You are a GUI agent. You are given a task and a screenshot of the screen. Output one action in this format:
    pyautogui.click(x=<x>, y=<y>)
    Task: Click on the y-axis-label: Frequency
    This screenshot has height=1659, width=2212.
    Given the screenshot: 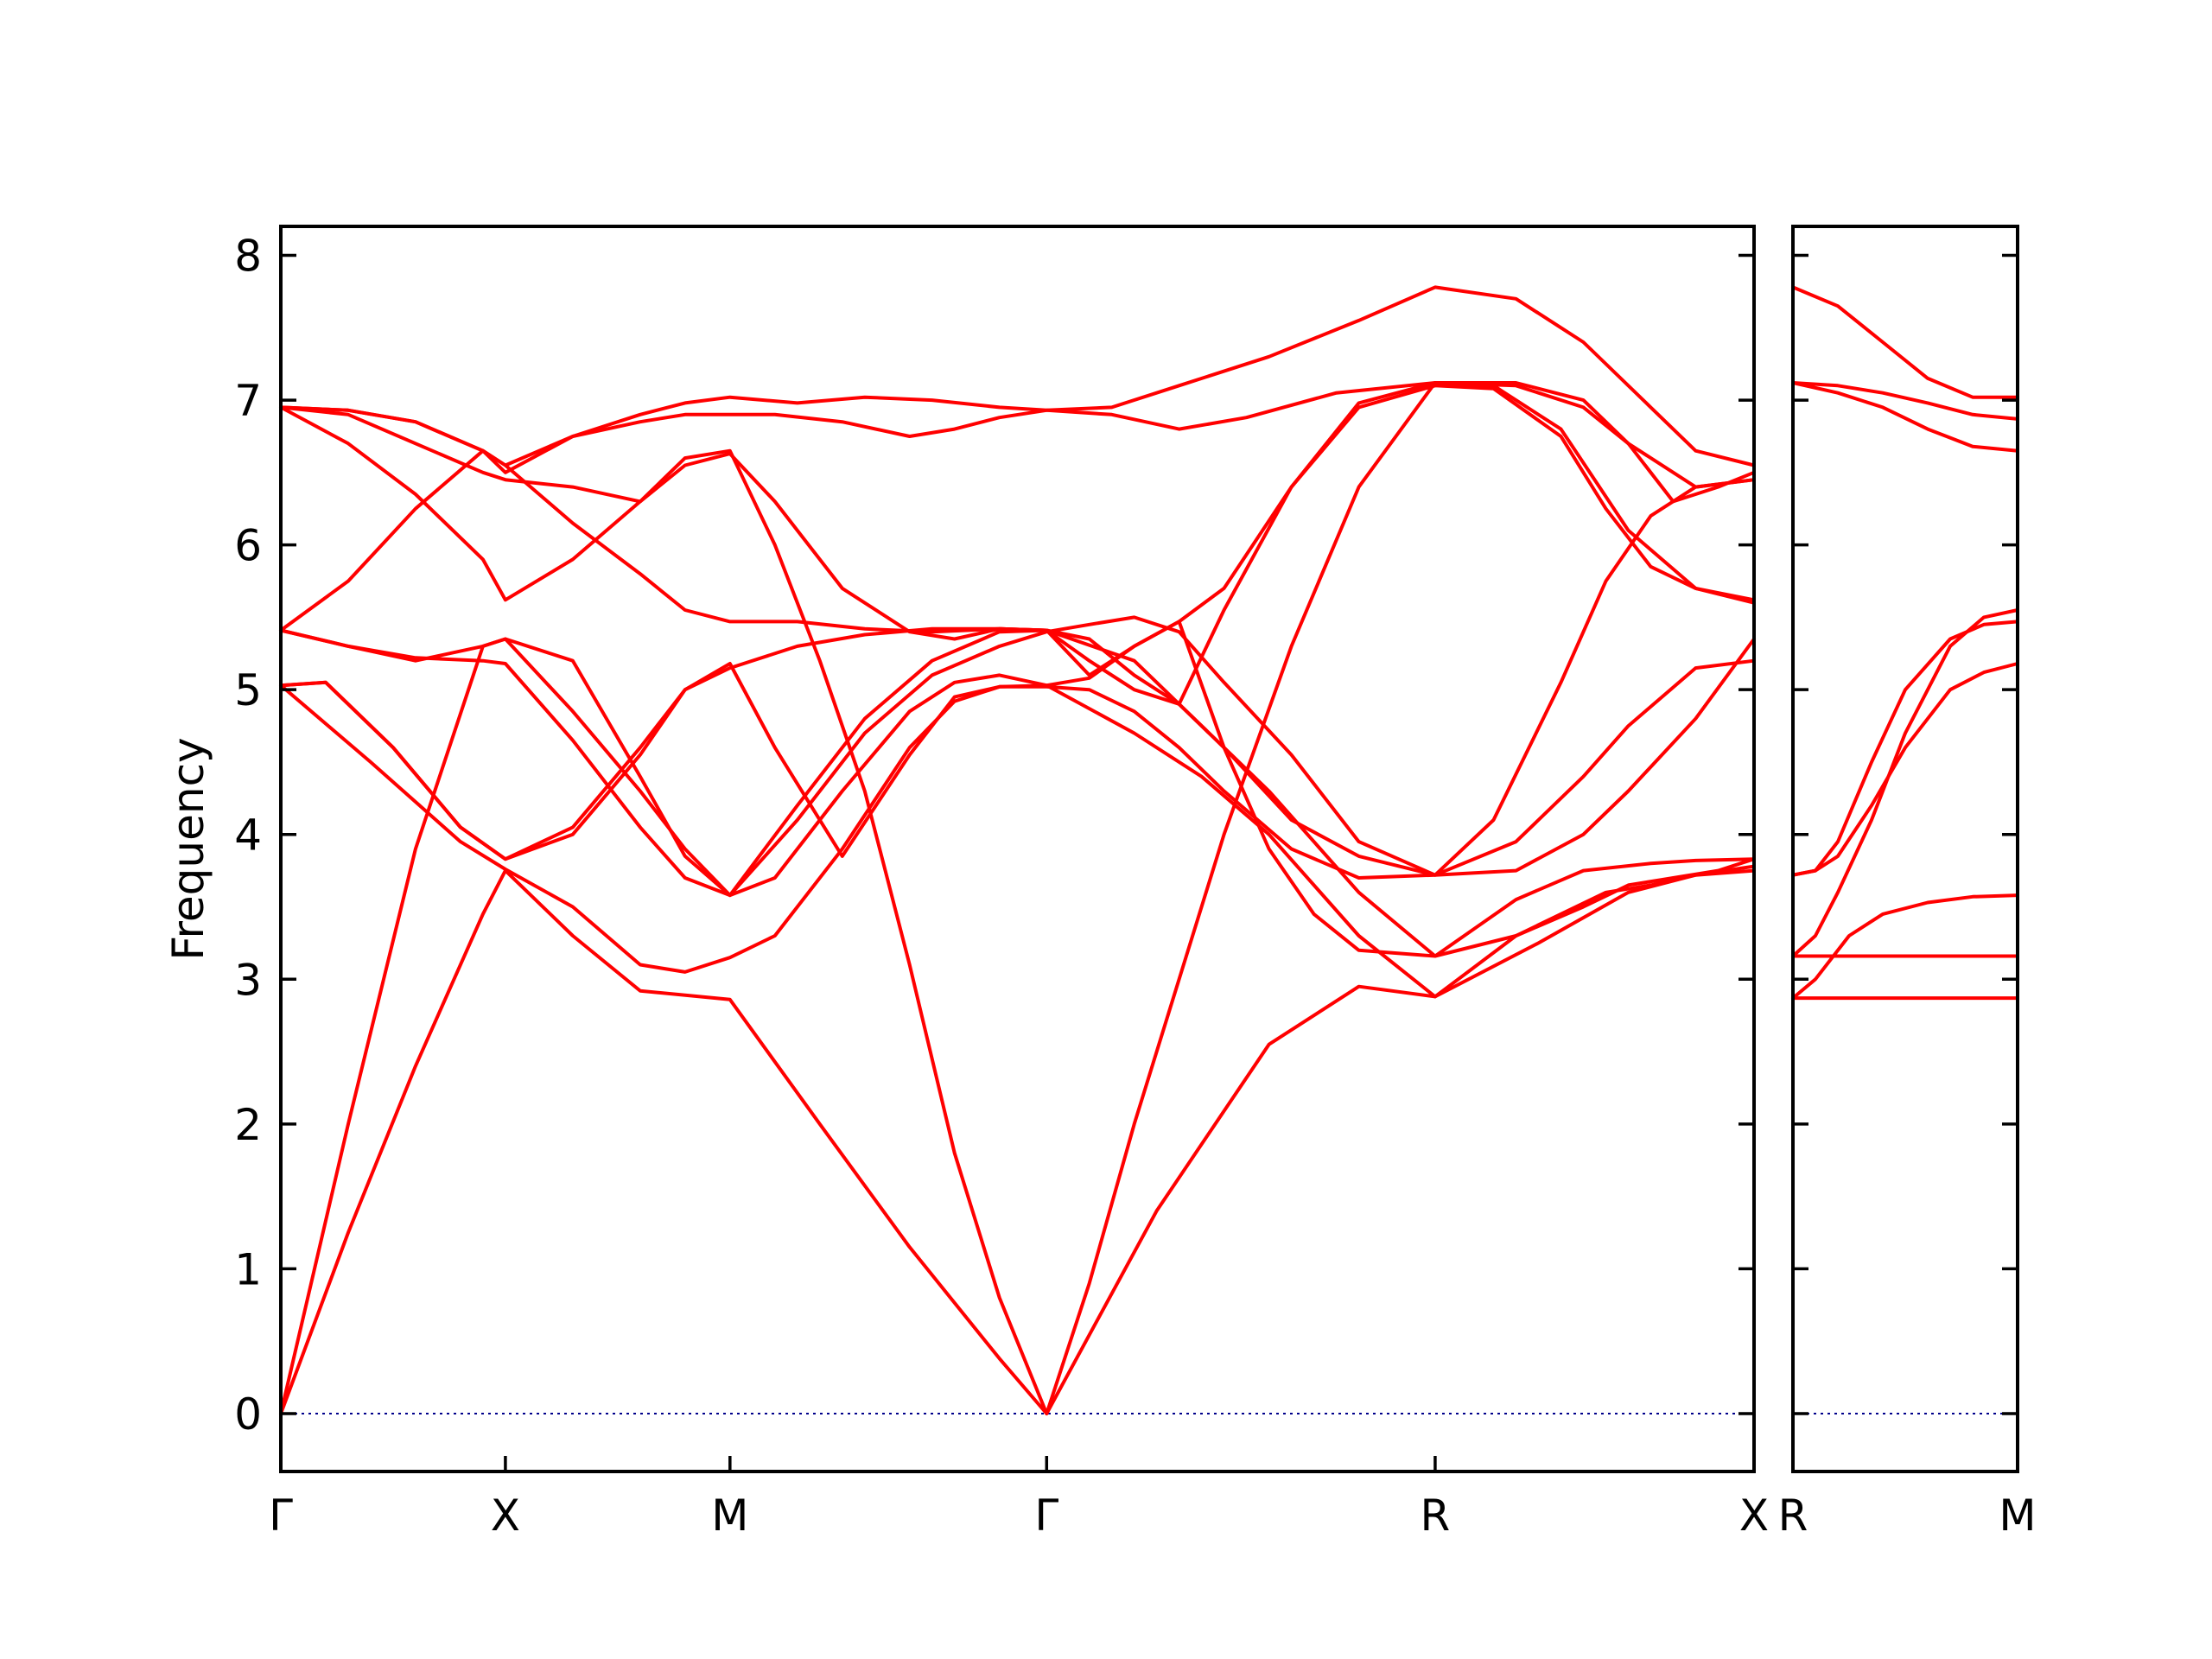 What is the action you would take?
    pyautogui.click(x=188, y=848)
    